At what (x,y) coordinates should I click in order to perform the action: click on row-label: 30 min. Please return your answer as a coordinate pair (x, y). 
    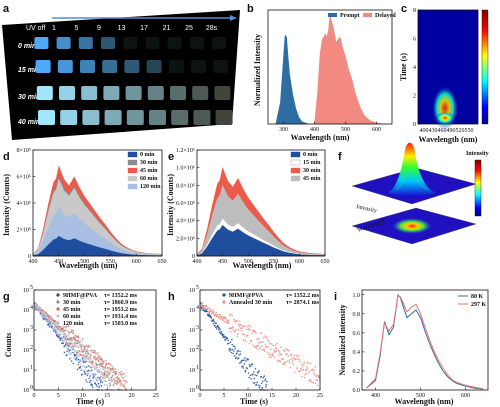
    Looking at the image, I should click on (29, 97).